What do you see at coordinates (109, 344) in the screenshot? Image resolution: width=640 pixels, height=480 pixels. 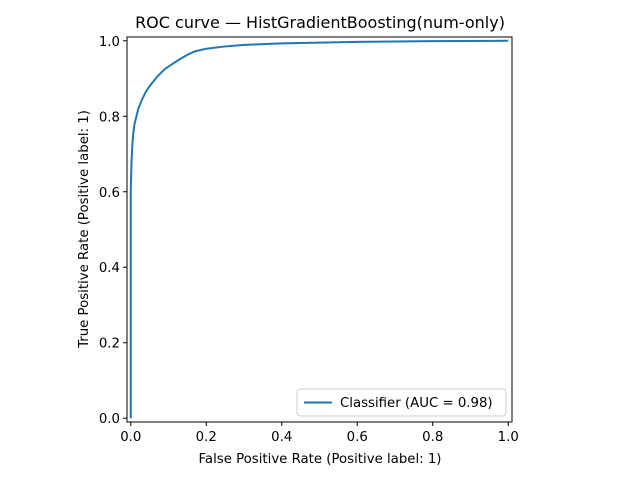 I see `y-tick-label: 0.2` at bounding box center [109, 344].